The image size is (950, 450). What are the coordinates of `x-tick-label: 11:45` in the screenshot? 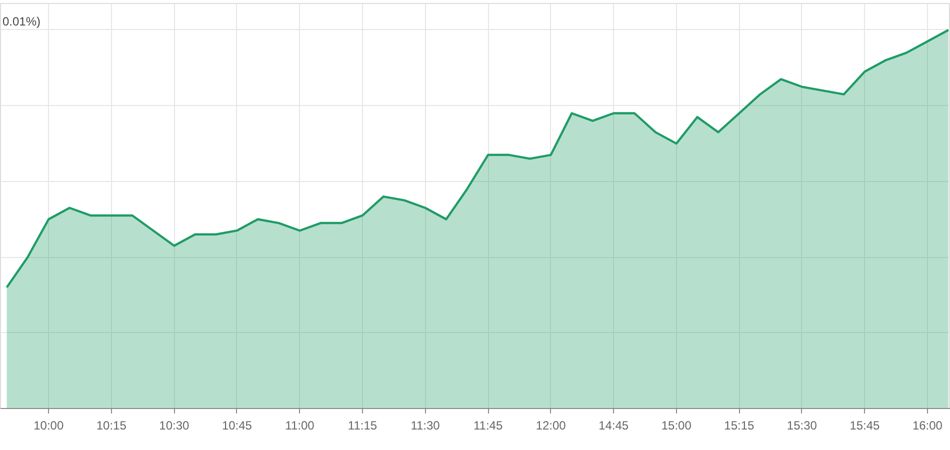 It's located at (488, 425).